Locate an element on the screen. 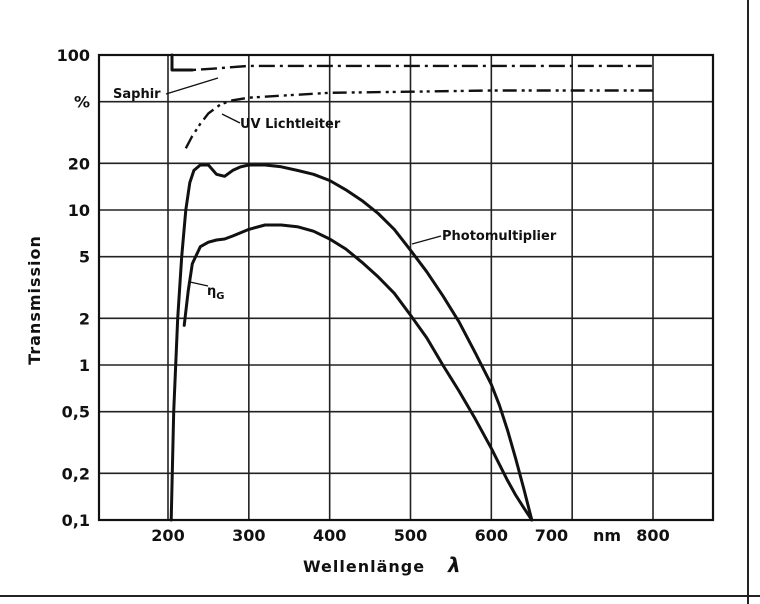 The image size is (760, 604). series-leader--g is located at coordinates (199, 284).